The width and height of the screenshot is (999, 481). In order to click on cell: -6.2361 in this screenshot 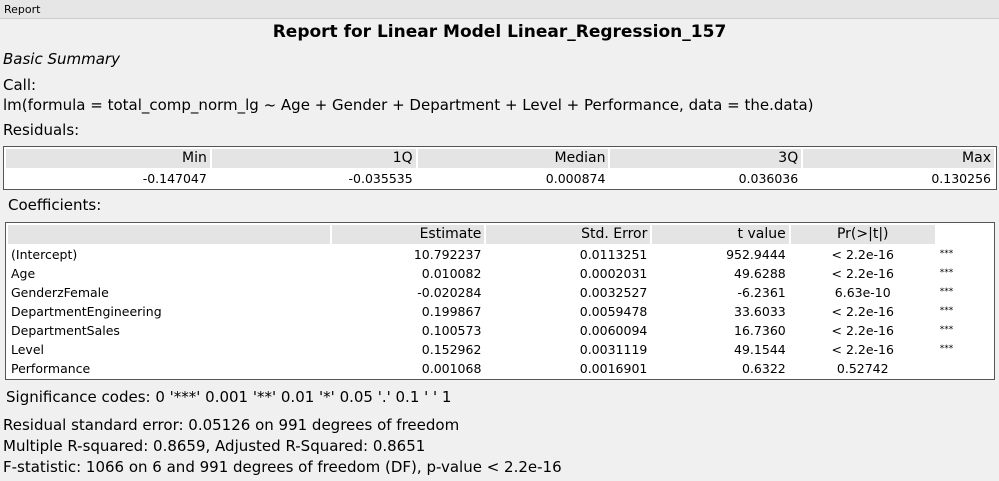, I will do `click(761, 292)`.